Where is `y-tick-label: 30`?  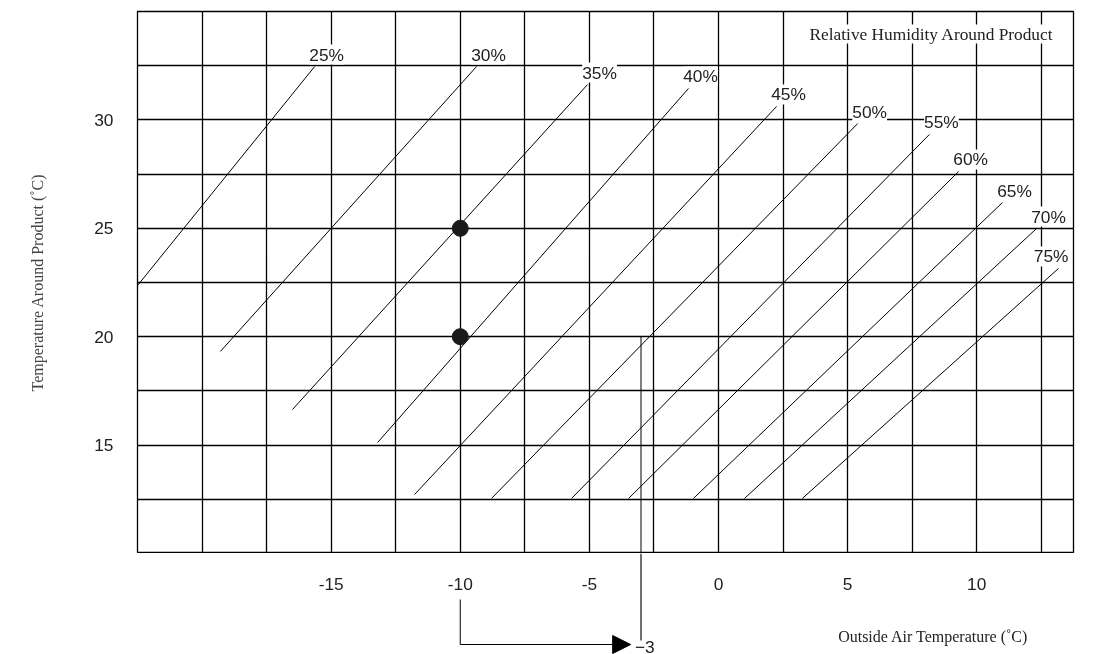 y-tick-label: 30 is located at coordinates (104, 119).